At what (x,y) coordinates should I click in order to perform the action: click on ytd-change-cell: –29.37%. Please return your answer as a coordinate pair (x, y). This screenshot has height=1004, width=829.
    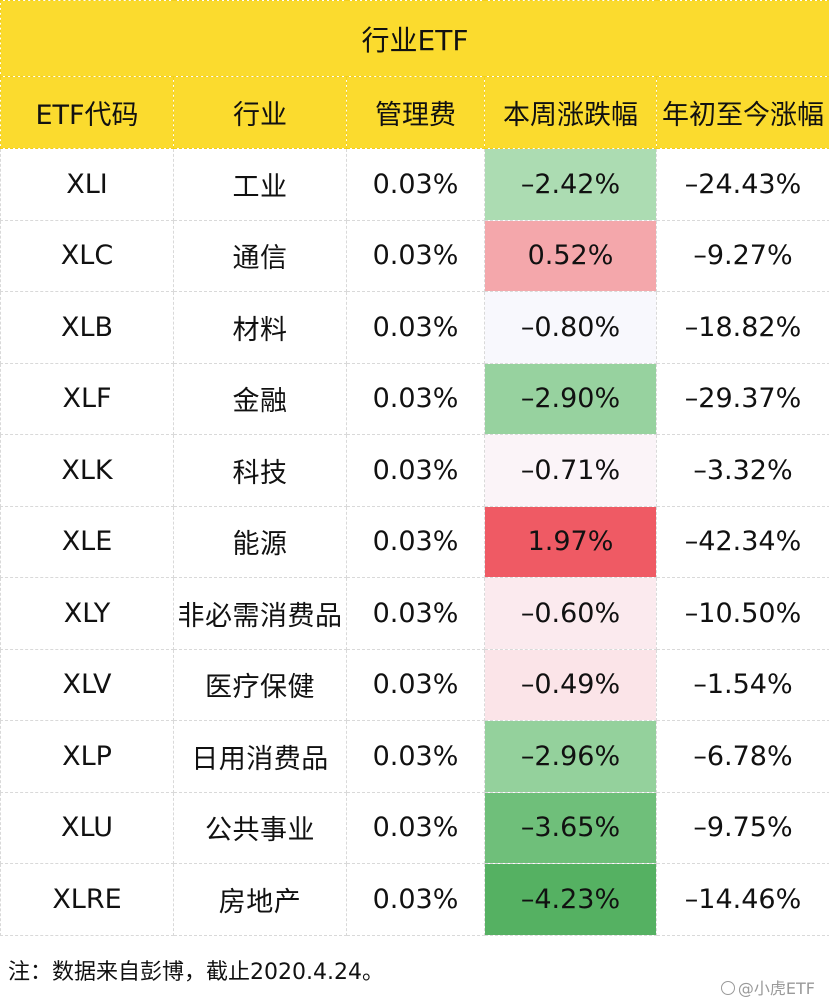
    Looking at the image, I should click on (742, 398).